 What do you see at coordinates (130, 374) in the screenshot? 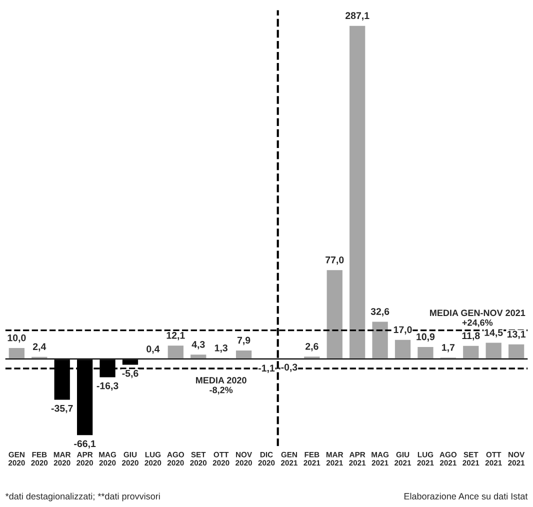
I see `data-label: -5,6` at bounding box center [130, 374].